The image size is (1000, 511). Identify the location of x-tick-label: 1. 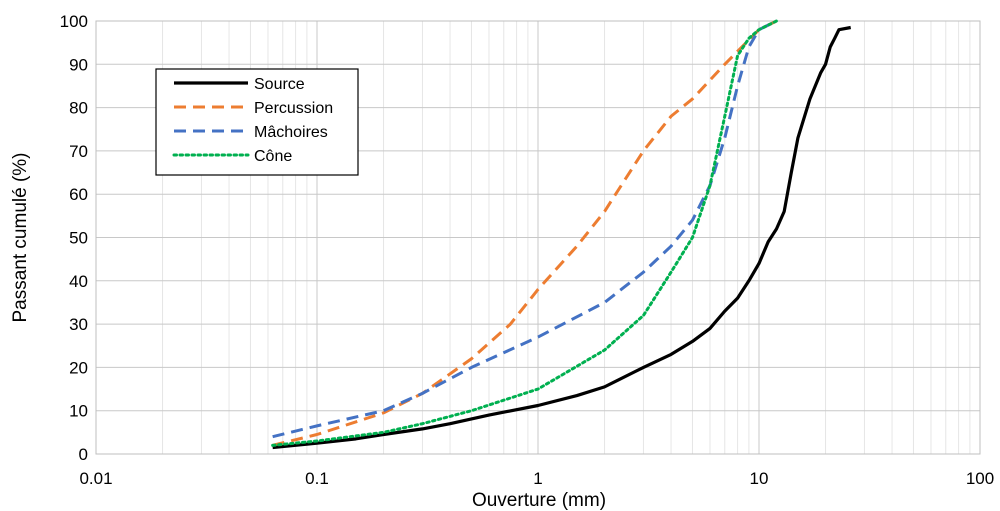
(537, 478).